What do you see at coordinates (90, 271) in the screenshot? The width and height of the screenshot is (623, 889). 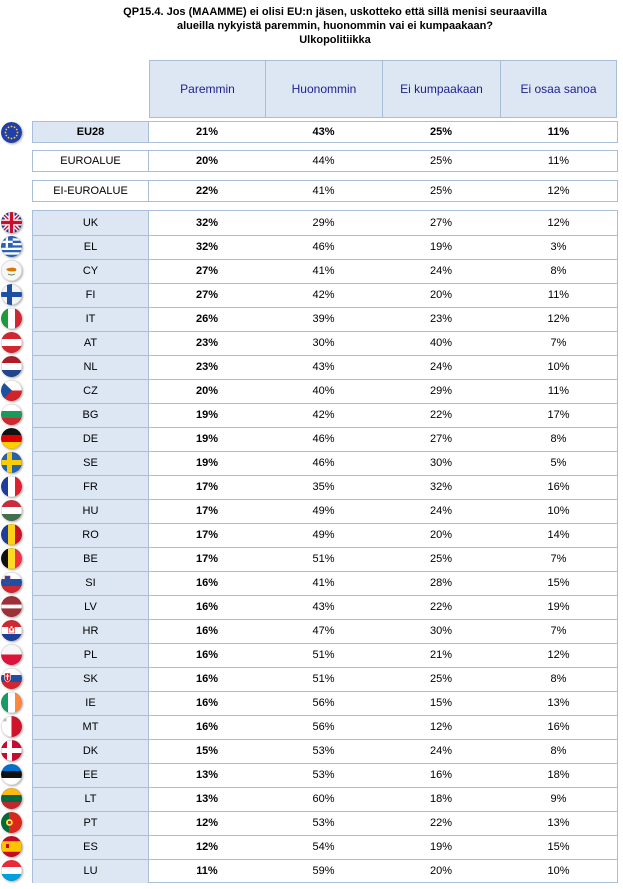 I see `country-label: CY` at bounding box center [90, 271].